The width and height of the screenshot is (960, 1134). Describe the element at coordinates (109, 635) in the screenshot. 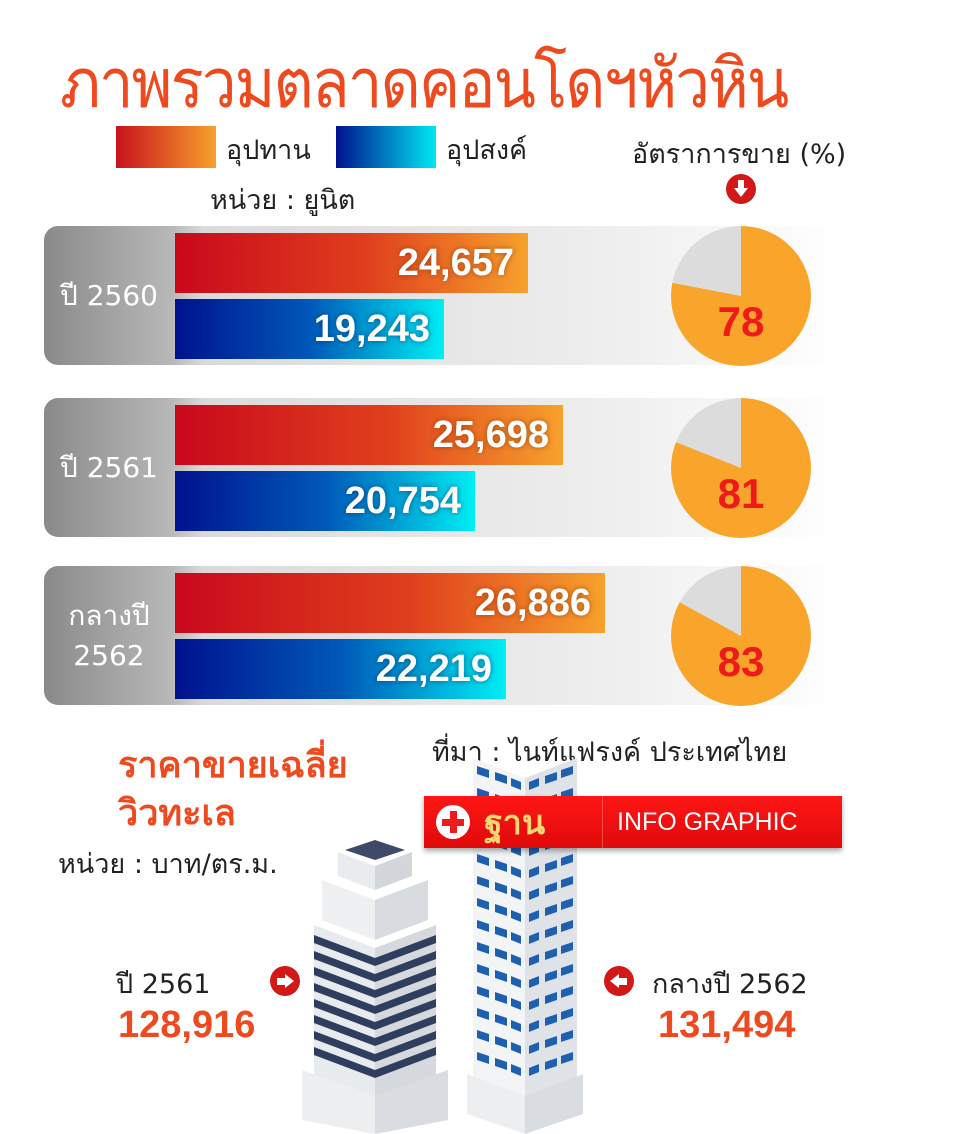

I see `year-label: กลางปี 2562` at that location.